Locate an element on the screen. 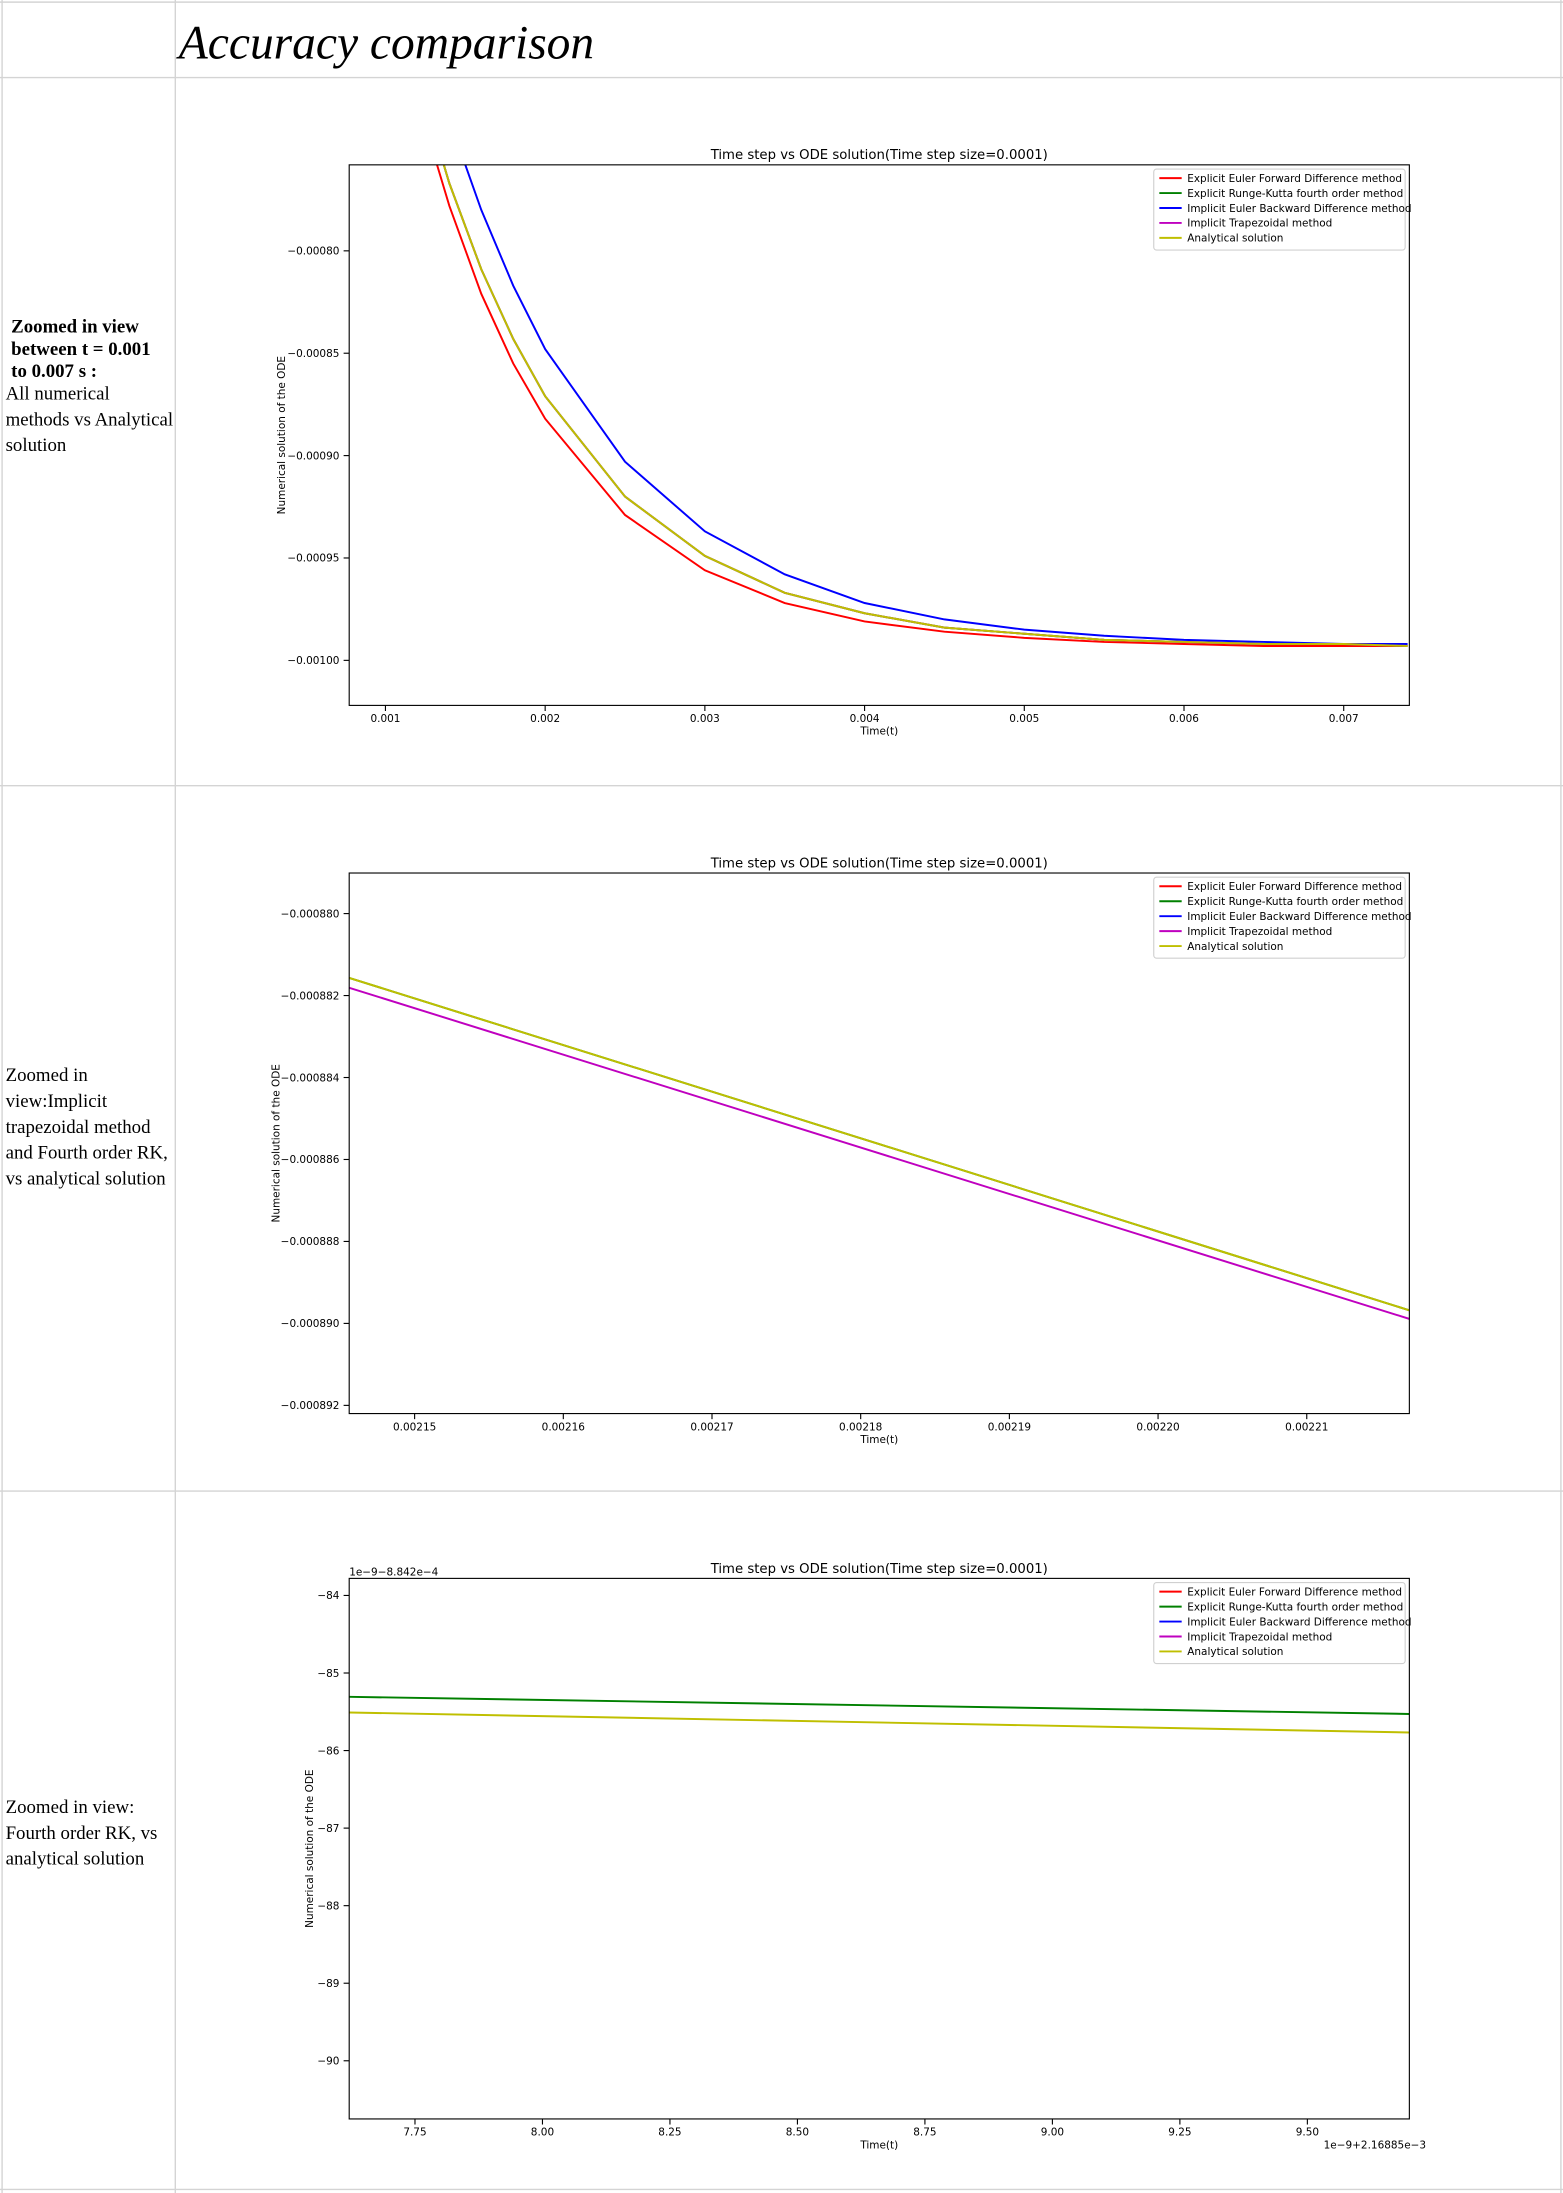 The width and height of the screenshot is (1563, 2193). row-label: methods vs Analytical is located at coordinates (89, 419).